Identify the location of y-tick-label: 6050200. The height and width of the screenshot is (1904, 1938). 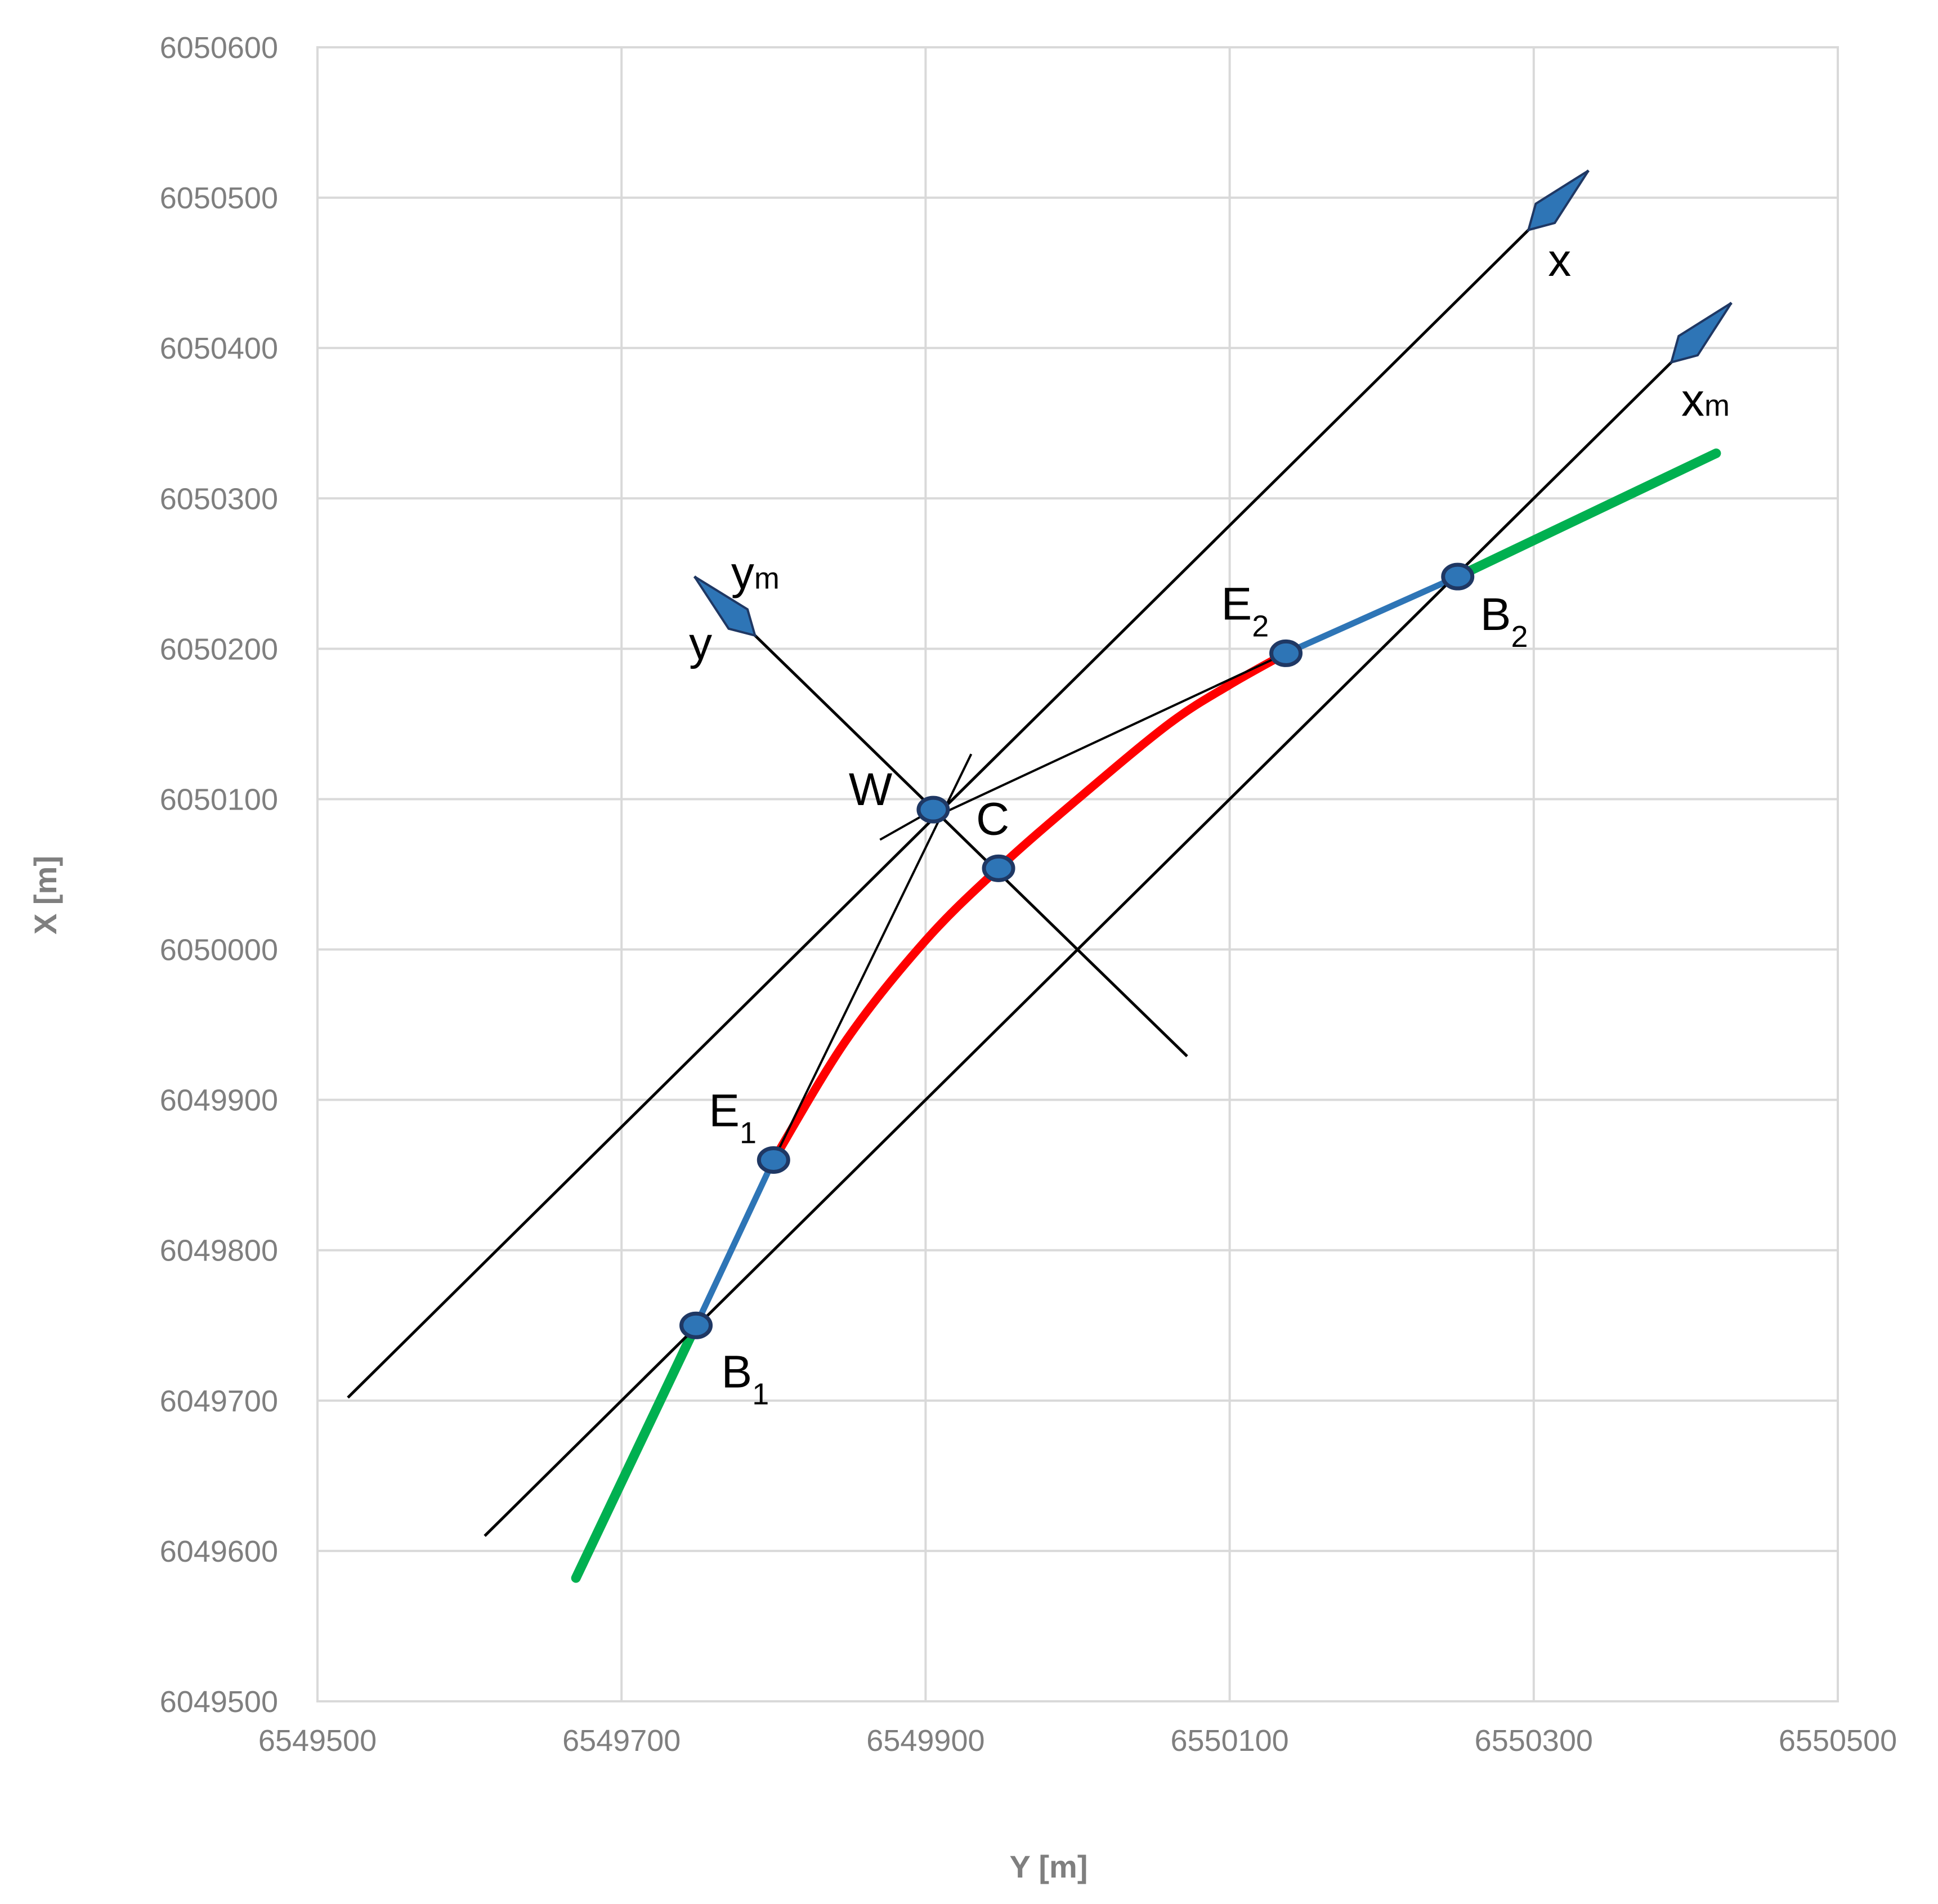
(219, 649).